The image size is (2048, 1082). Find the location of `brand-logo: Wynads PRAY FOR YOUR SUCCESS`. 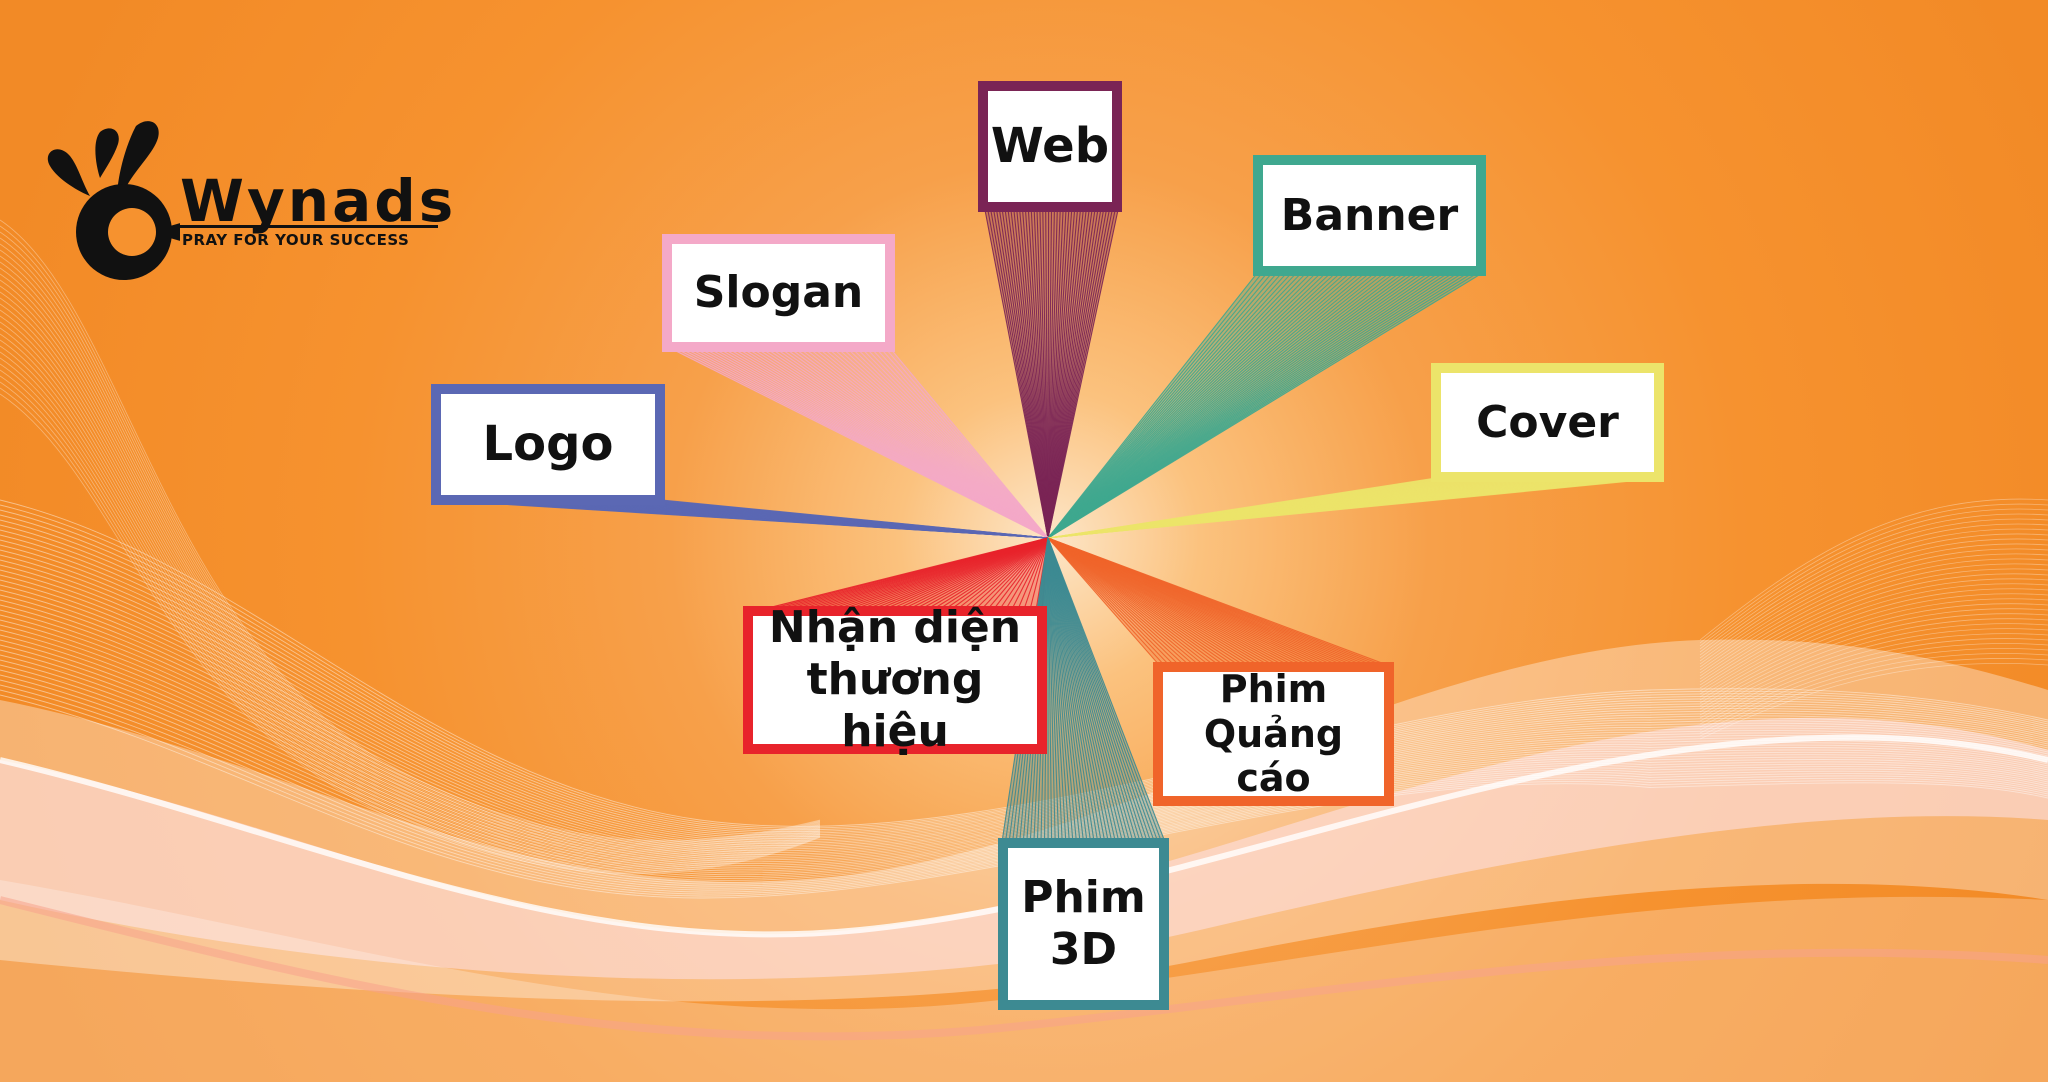

brand-logo: Wynads PRAY FOR YOUR SUCCESS is located at coordinates (246, 202).